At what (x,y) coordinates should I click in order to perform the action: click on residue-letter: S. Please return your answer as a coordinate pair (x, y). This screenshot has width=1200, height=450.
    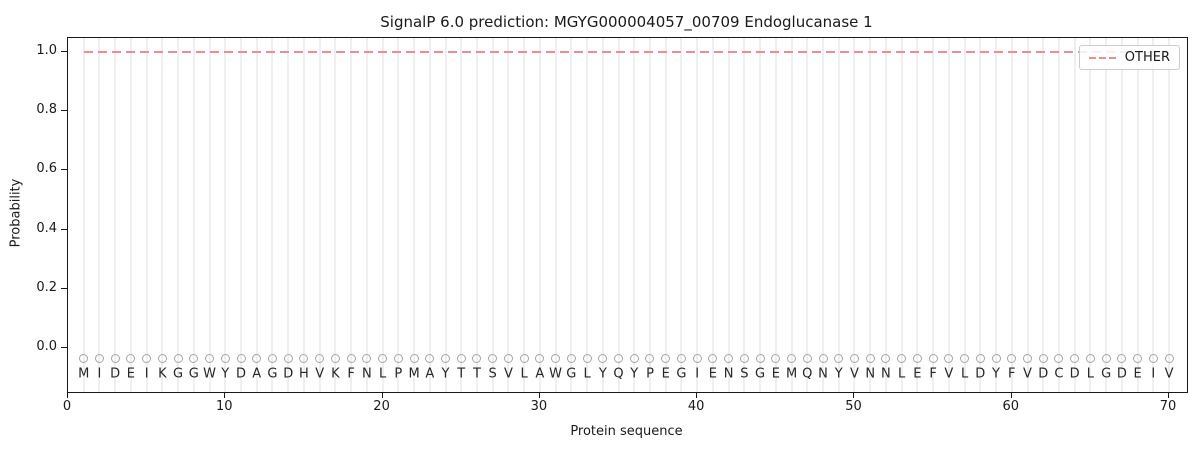
    Looking at the image, I should click on (492, 374).